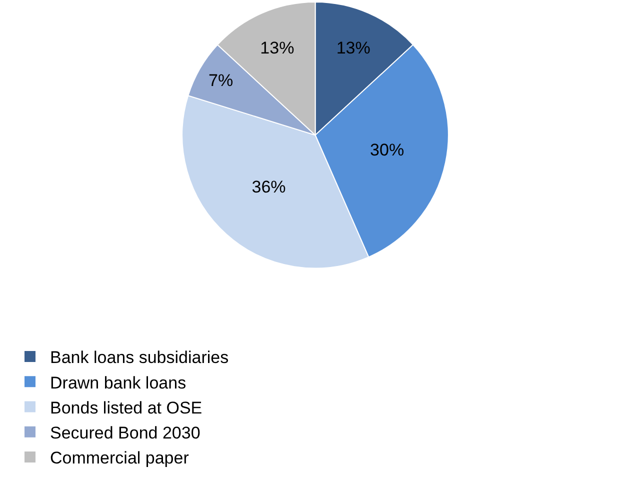 The image size is (643, 477). I want to click on legend-label: Drawn bank loans, so click(118, 382).